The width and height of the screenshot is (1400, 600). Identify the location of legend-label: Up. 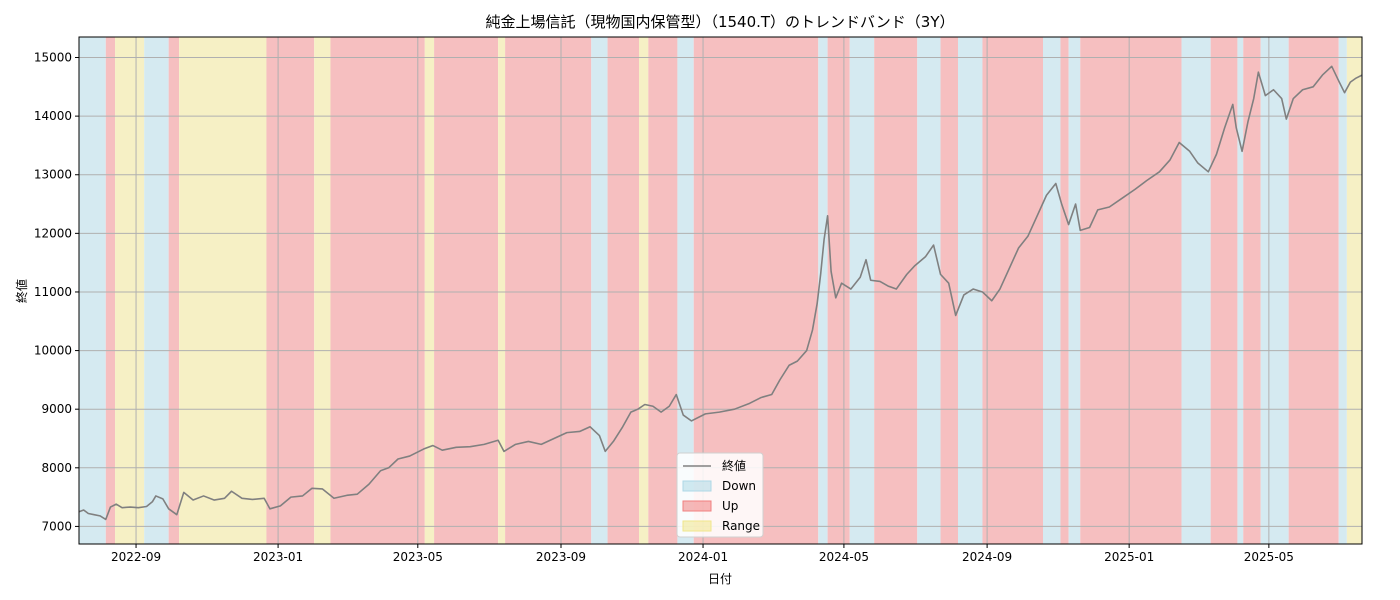
(730, 506).